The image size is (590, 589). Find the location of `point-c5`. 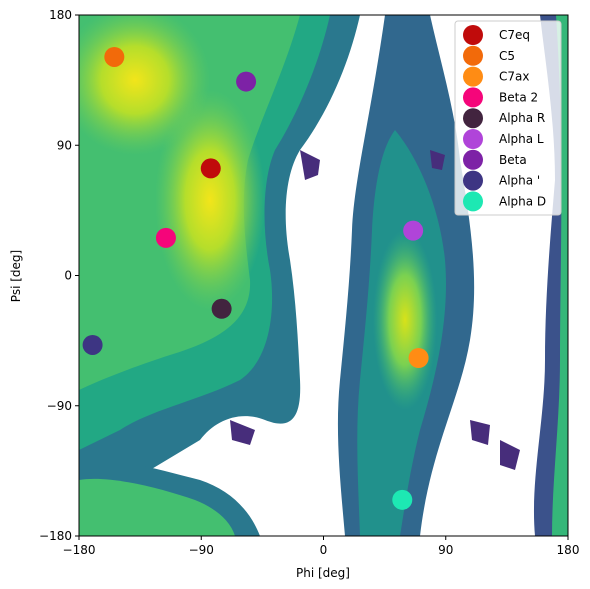

point-c5 is located at coordinates (114, 56).